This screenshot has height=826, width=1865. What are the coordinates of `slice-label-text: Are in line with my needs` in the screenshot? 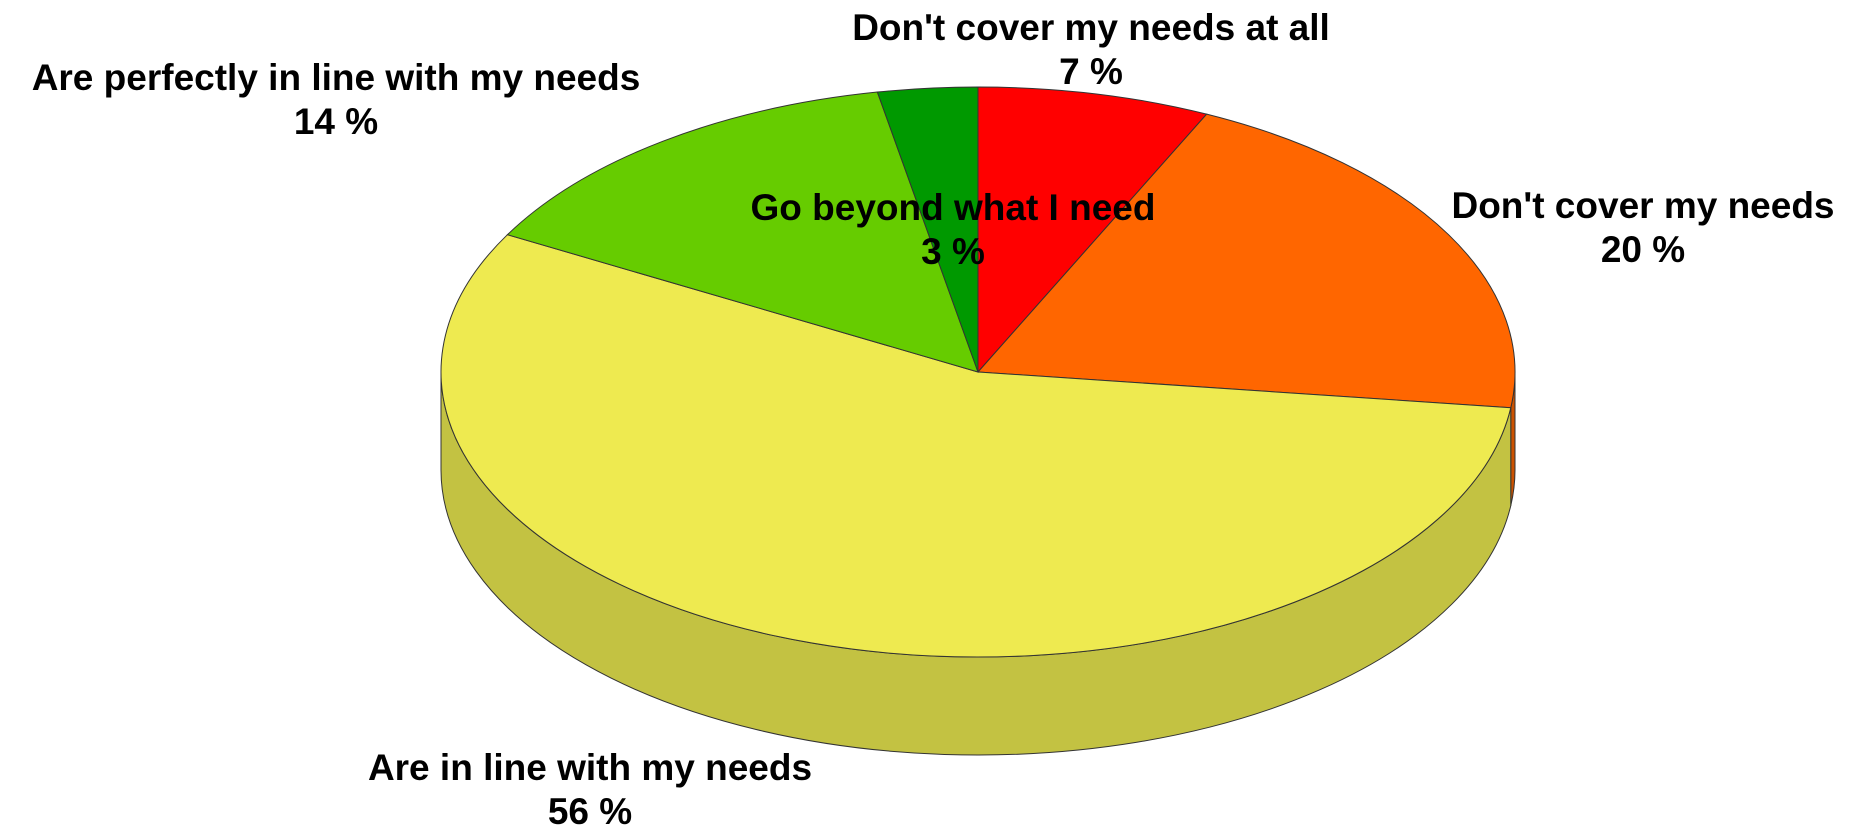 It's located at (590, 767).